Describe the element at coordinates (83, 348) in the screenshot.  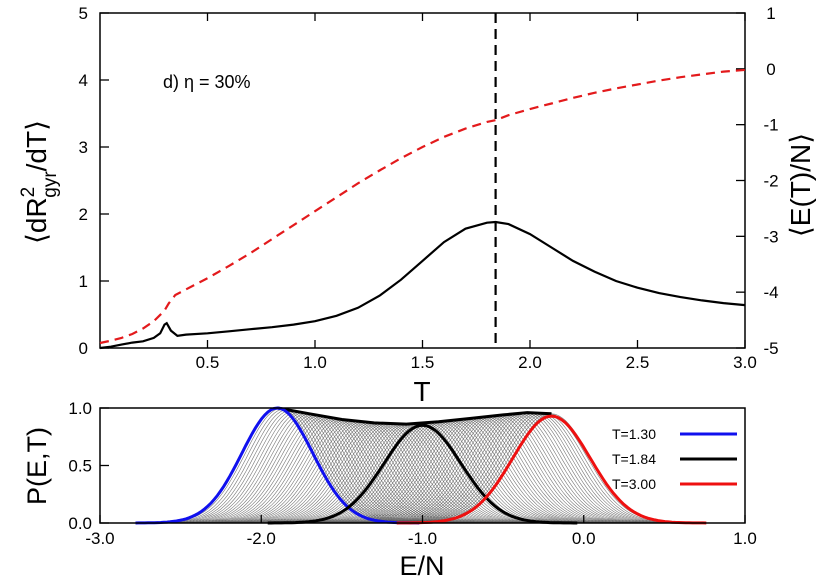
I see `left-y-tick-label: 0` at that location.